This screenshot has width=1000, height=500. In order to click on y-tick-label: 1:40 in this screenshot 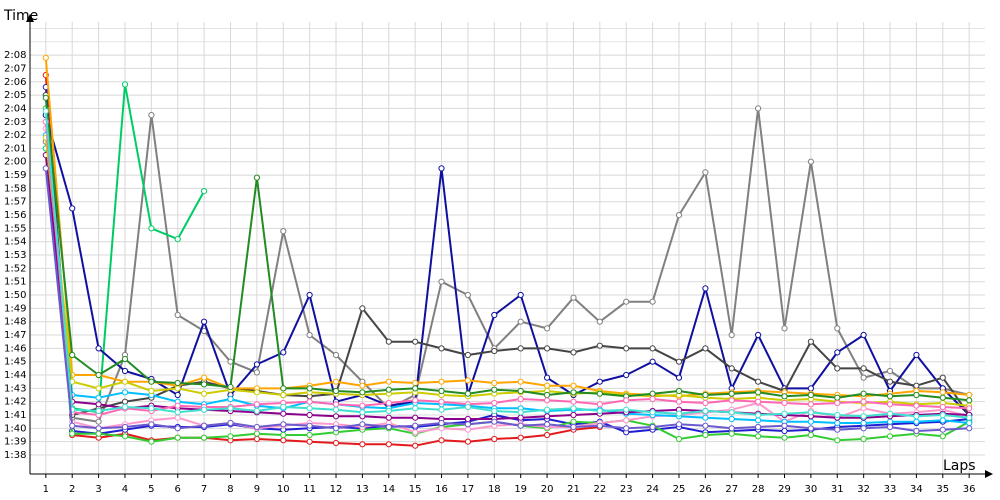, I will do `click(15, 428)`.